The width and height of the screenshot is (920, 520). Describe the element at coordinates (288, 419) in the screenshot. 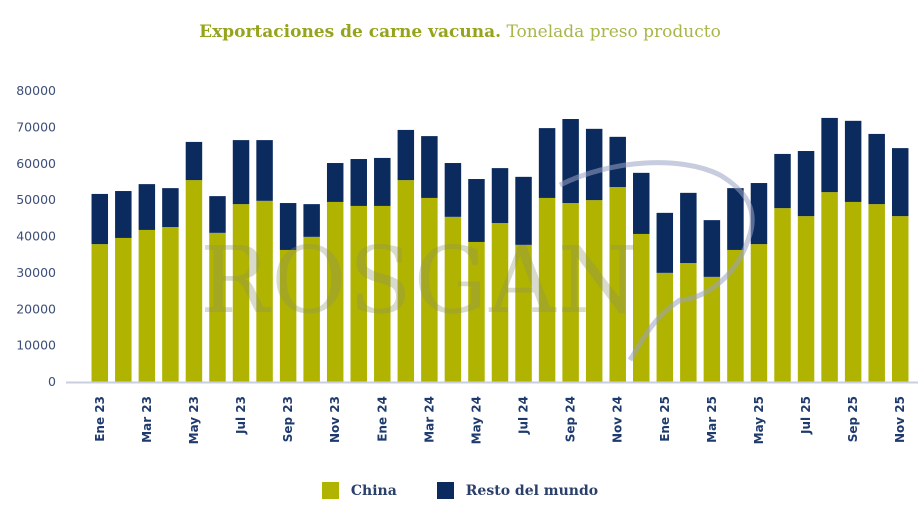

I see `x-tick-label: Sep 23` at that location.